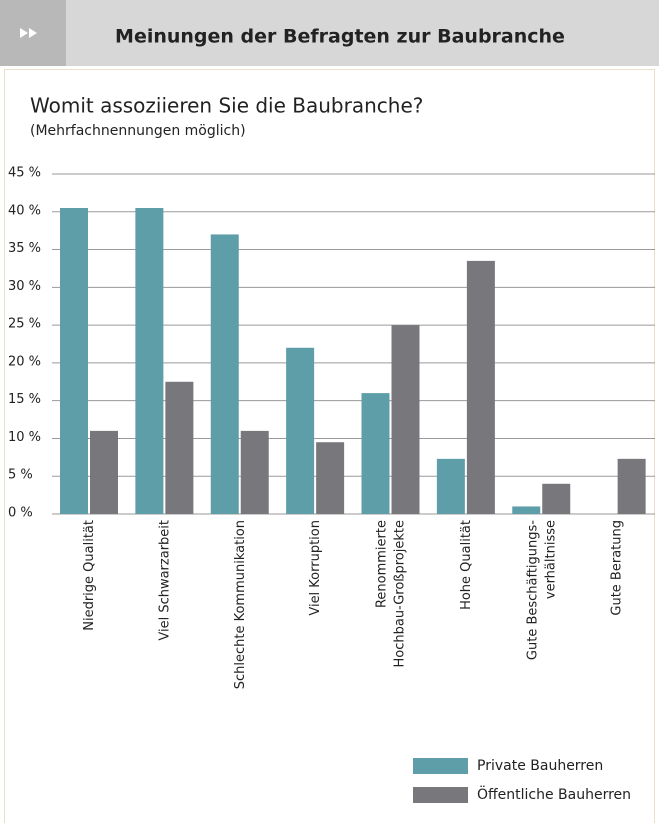  Describe the element at coordinates (24, 361) in the screenshot. I see `y-tick-label: 20 %` at that location.